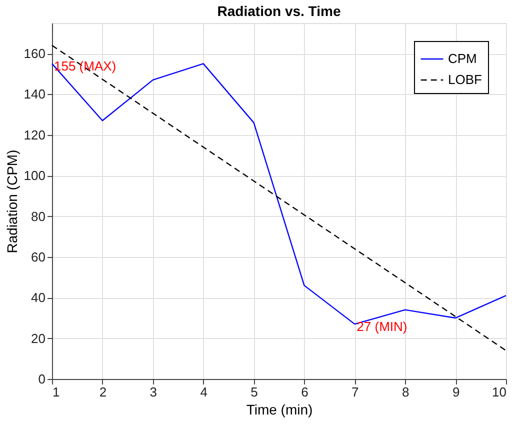 The height and width of the screenshot is (430, 525). What do you see at coordinates (35, 94) in the screenshot?
I see `y-tick-label: 140` at bounding box center [35, 94].